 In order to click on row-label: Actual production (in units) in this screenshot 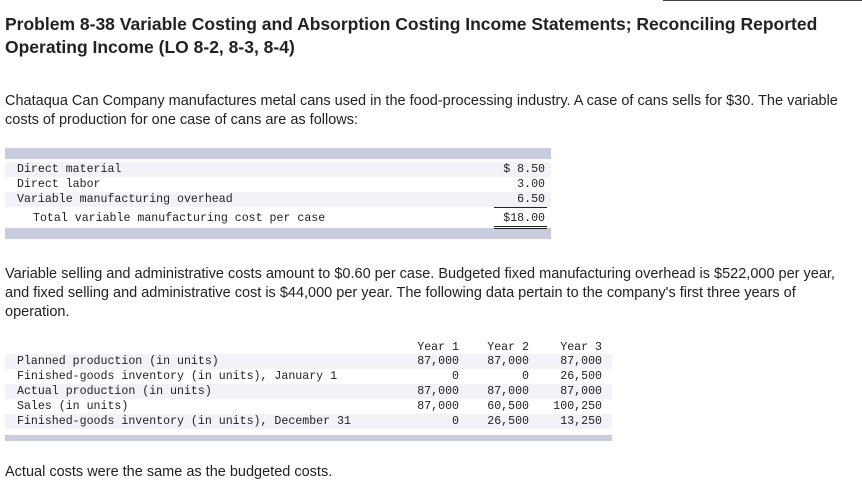, I will do `click(114, 391)`.